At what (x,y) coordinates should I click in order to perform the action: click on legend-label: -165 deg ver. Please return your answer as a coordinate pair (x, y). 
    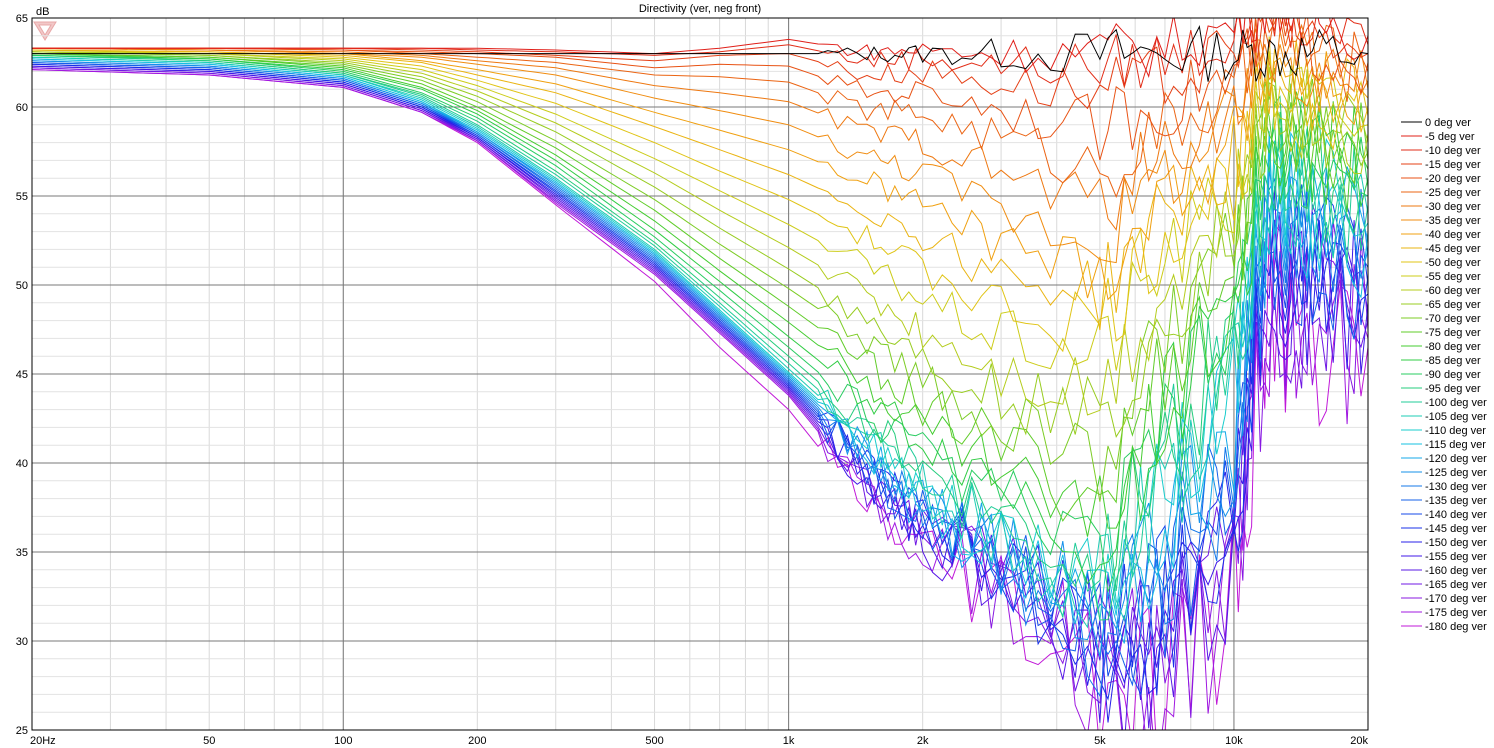
    Looking at the image, I should click on (1456, 585).